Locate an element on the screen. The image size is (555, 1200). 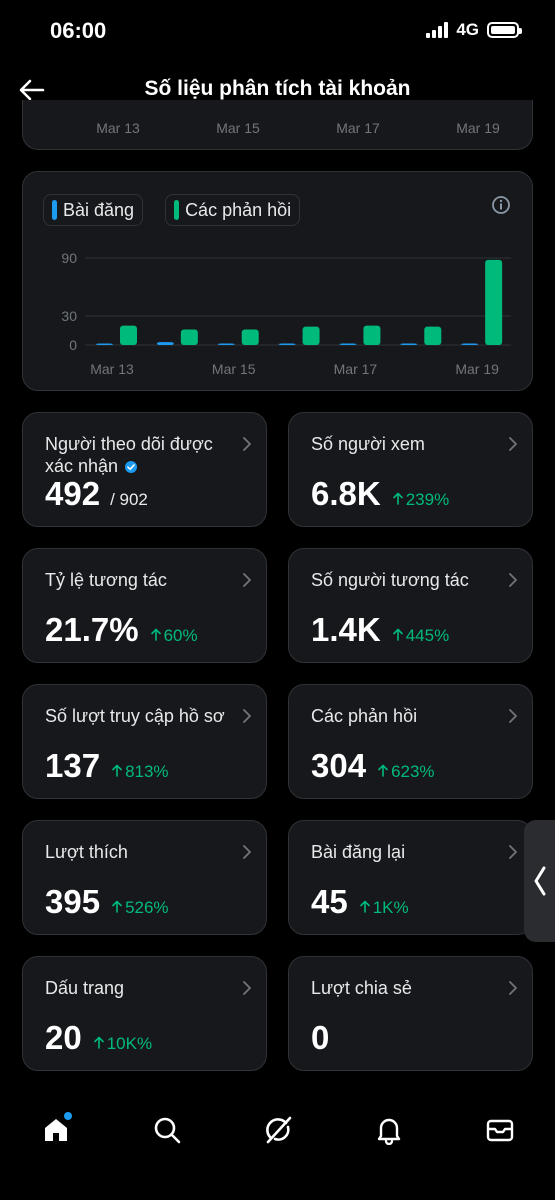
x-axis-label: Mar 15 is located at coordinates (238, 128).